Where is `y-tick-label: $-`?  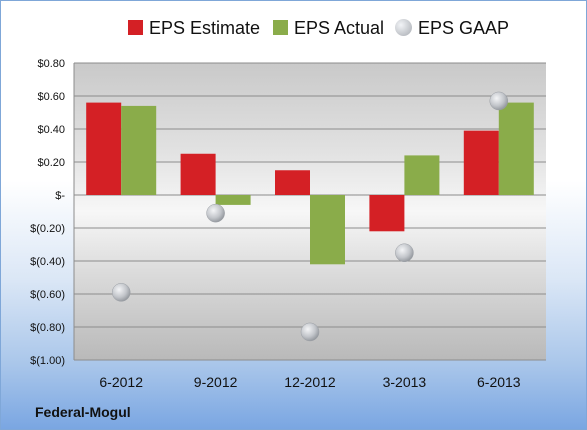
y-tick-label: $- is located at coordinates (60, 196).